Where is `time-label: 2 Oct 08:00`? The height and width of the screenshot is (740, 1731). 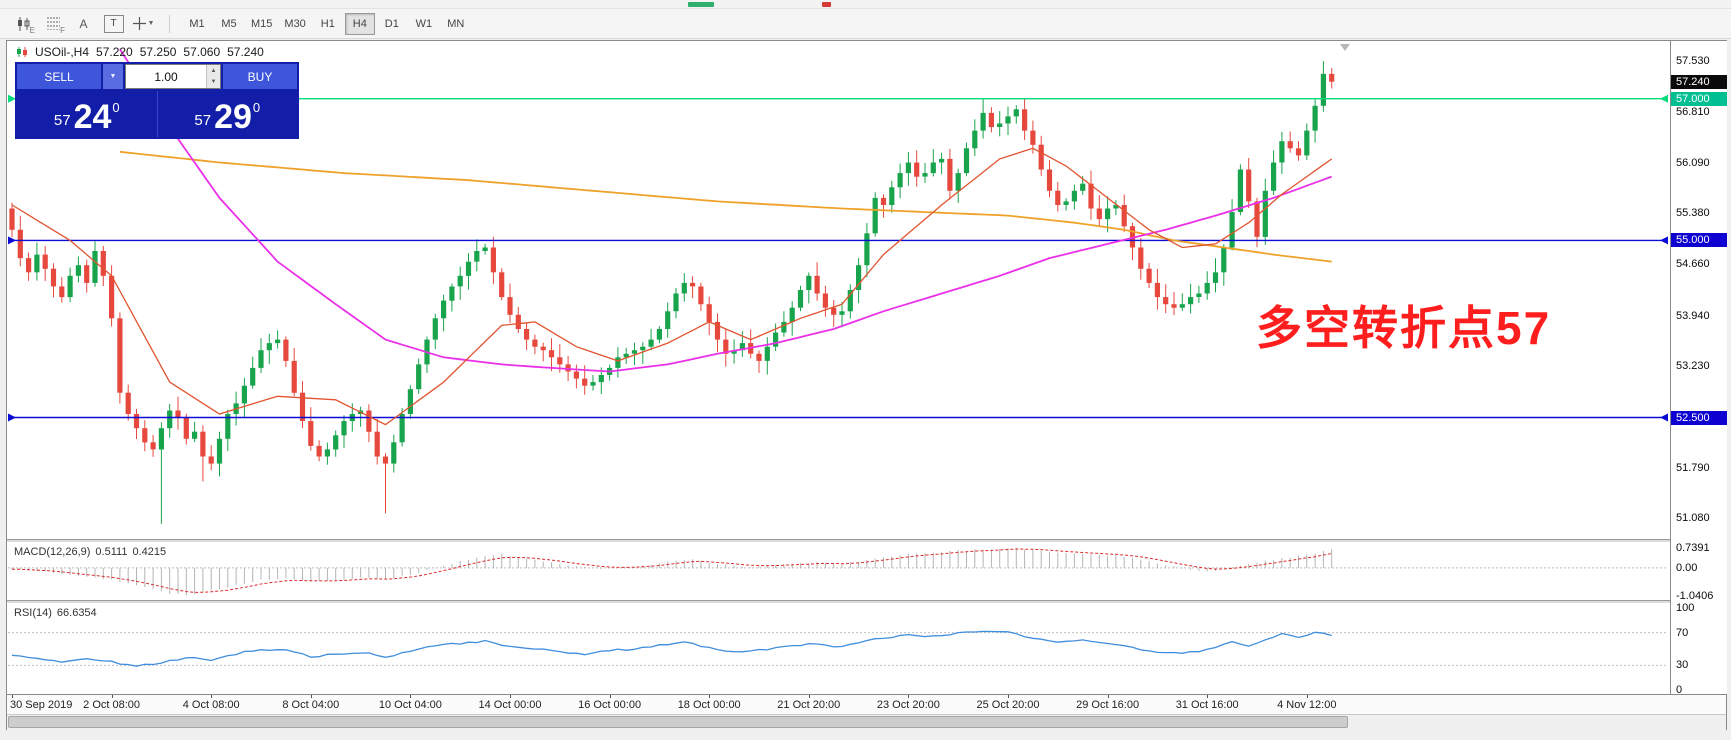
time-label: 2 Oct 08:00 is located at coordinates (112, 705).